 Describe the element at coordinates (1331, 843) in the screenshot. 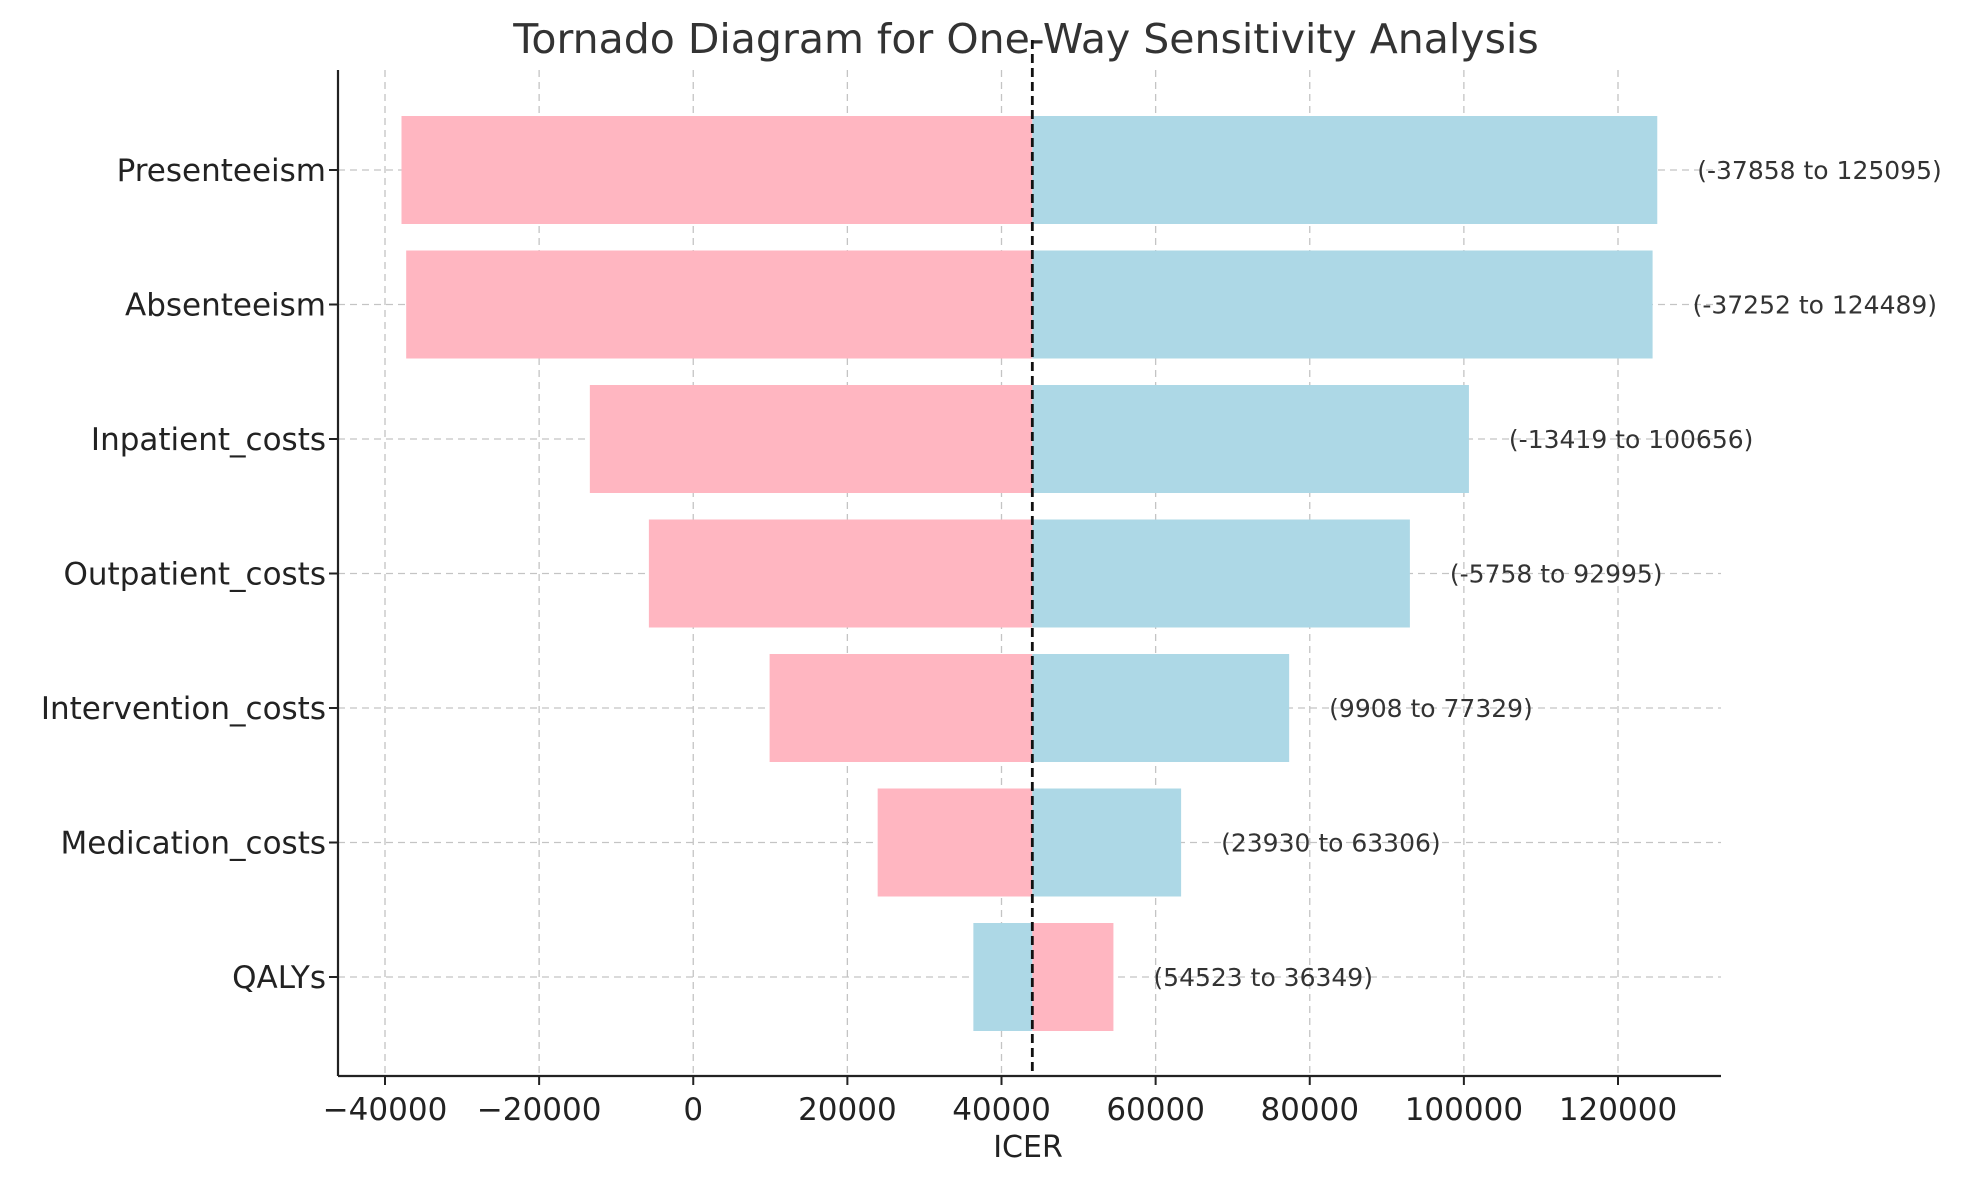

I see `range-label: (23930 to 63306)` at that location.